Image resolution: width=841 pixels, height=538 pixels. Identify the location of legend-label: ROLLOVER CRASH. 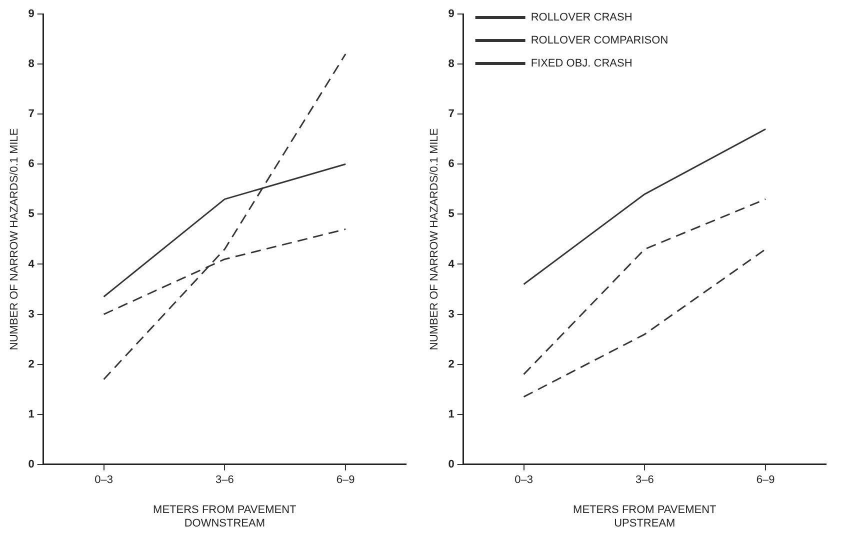
(581, 18).